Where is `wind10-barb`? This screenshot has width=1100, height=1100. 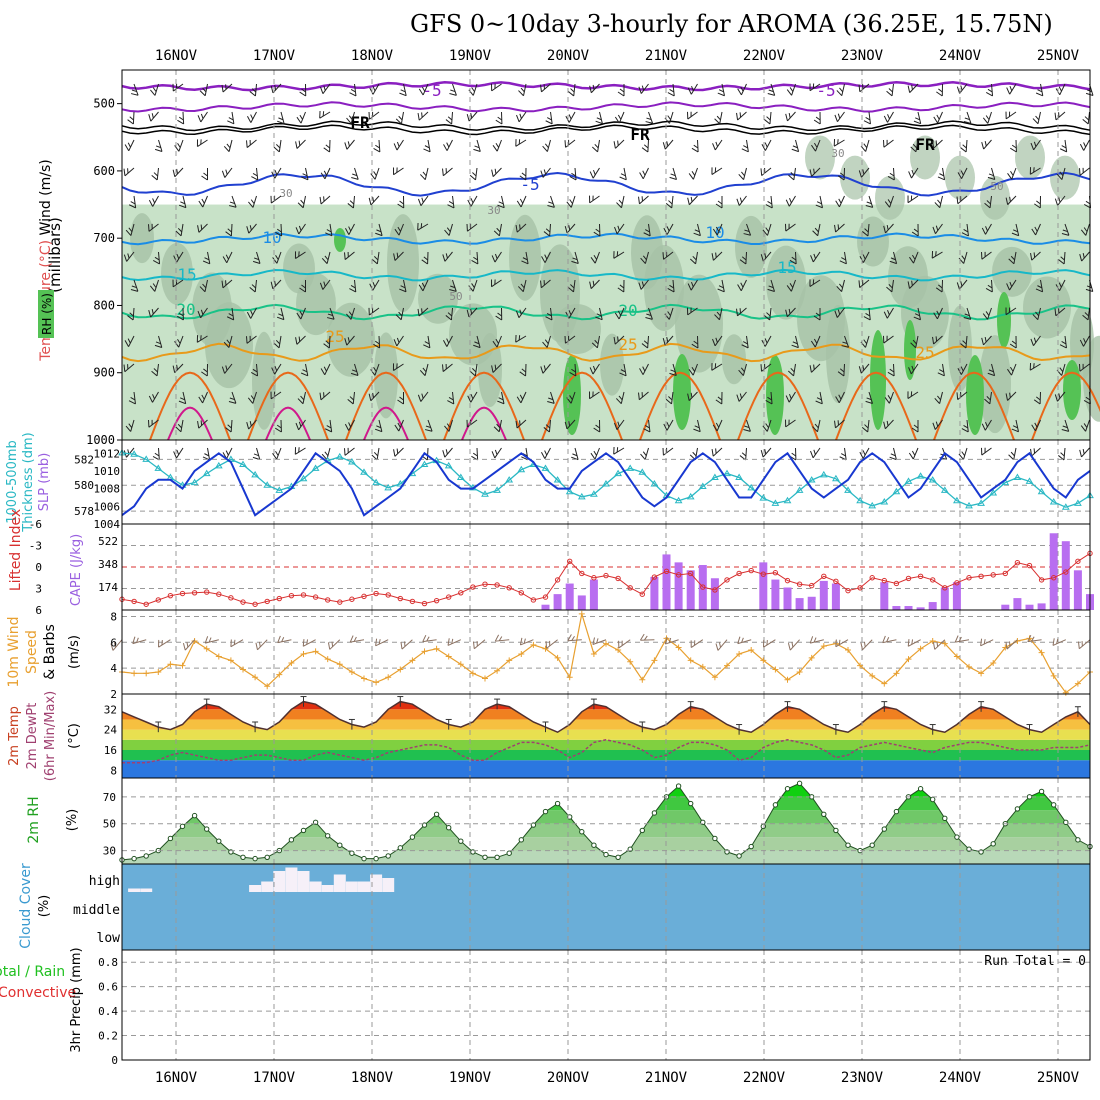 wind10-barb is located at coordinates (502, 638).